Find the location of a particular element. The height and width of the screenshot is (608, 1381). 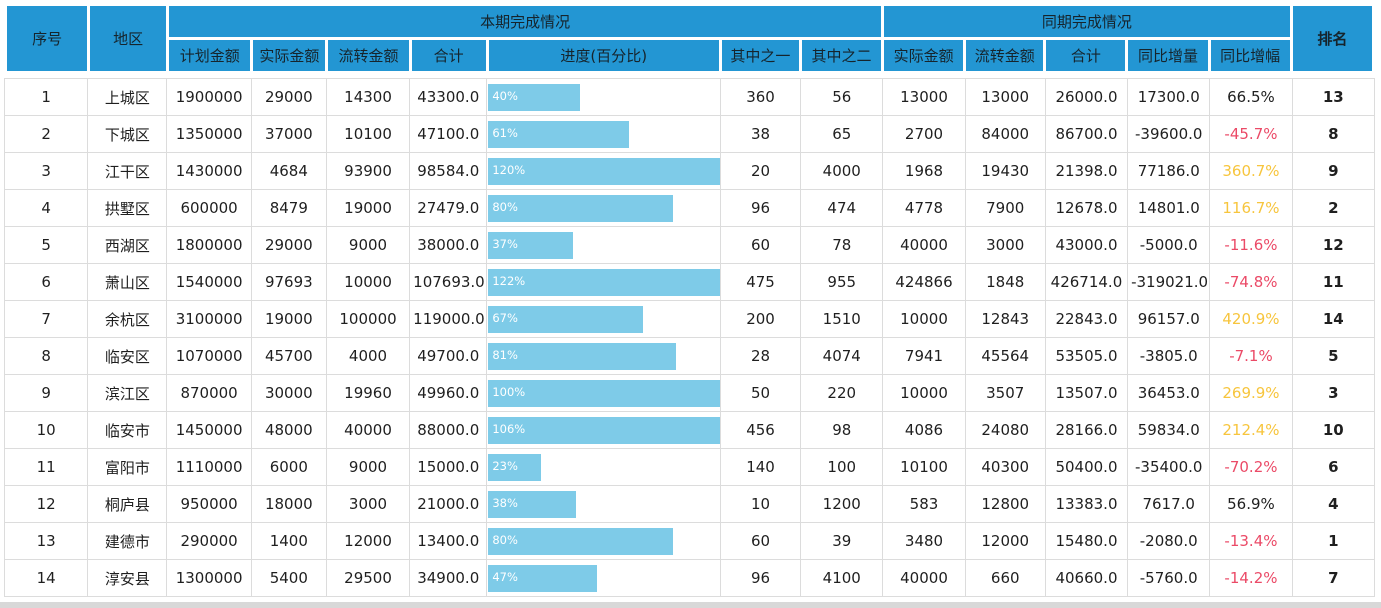

cell-yoy-delta: 7617.0 is located at coordinates (1169, 504).